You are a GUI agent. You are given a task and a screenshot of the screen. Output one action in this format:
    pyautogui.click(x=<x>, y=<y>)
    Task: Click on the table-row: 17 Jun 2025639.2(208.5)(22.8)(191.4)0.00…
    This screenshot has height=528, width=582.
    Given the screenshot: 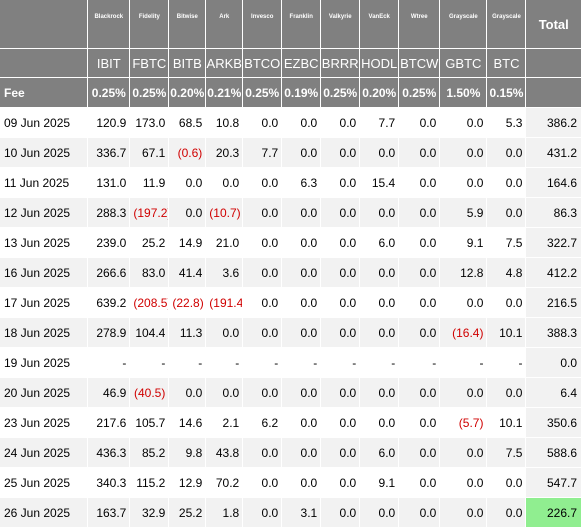 What is the action you would take?
    pyautogui.click(x=291, y=303)
    